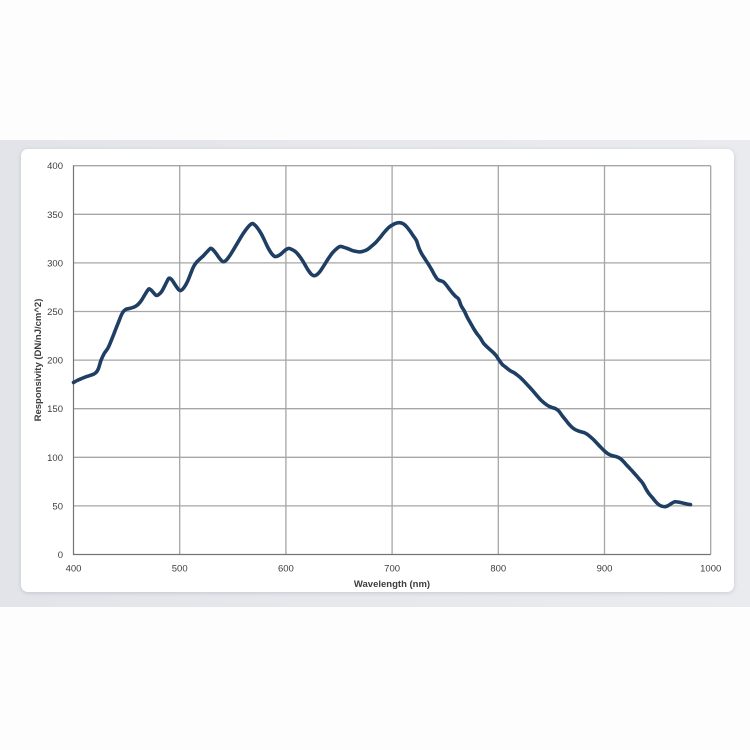 This screenshot has height=750, width=750. Describe the element at coordinates (57, 506) in the screenshot. I see `svg-text: 50` at that location.